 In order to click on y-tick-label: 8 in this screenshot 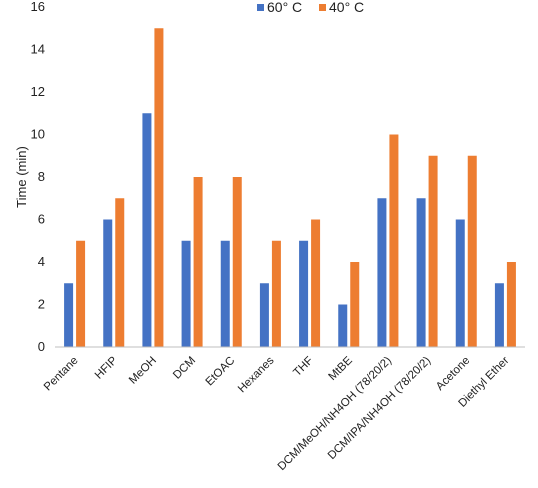, I will do `click(41, 176)`.